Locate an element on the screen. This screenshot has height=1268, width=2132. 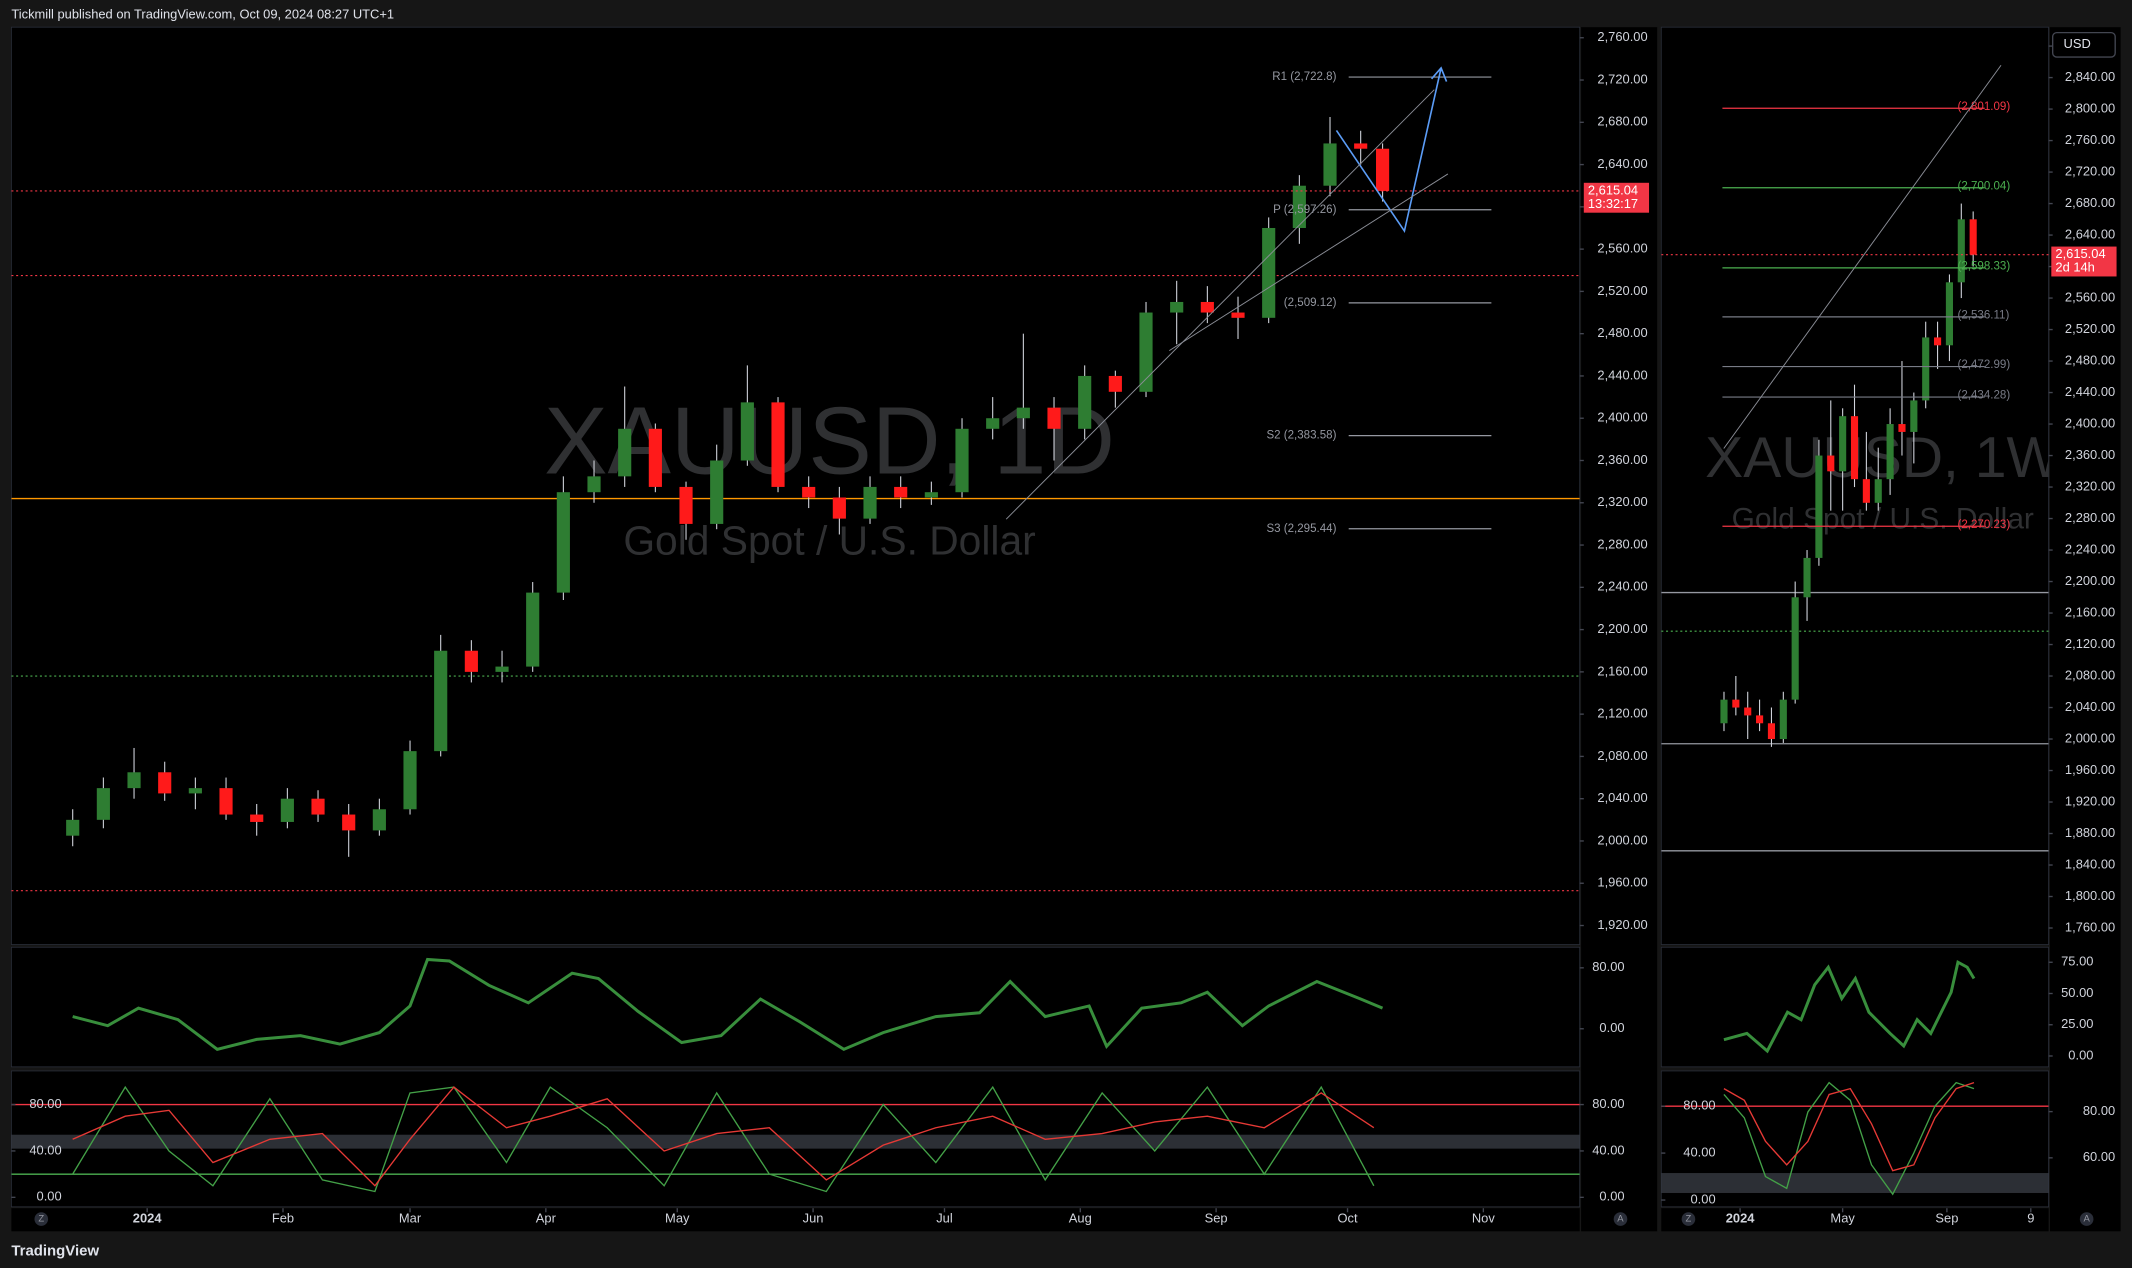
y-tick-label: 2,120.00 is located at coordinates (2090, 643).